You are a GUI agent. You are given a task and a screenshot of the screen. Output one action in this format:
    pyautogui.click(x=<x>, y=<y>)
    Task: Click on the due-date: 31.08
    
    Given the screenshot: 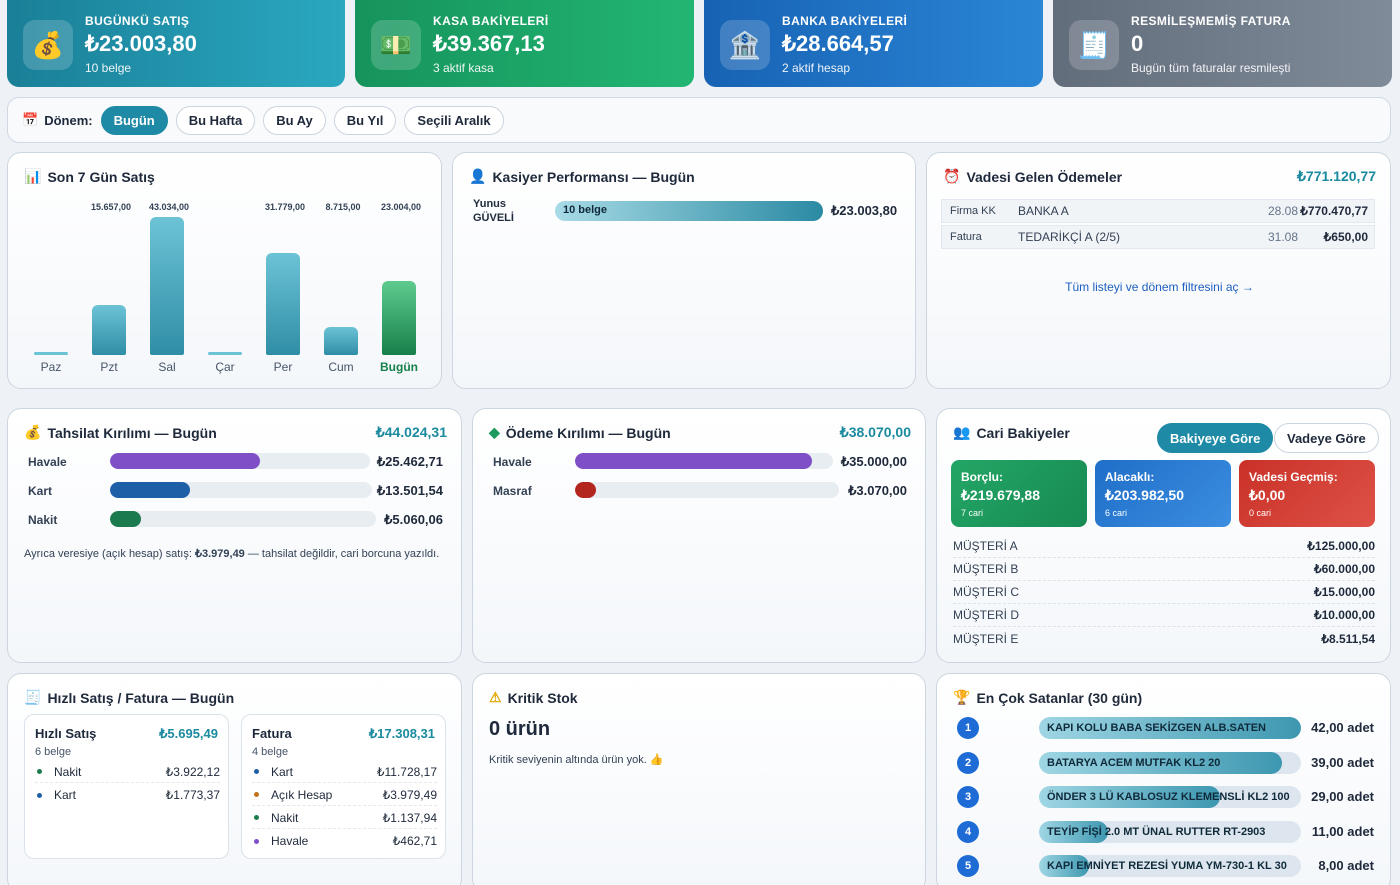 What is the action you would take?
    pyautogui.click(x=1282, y=237)
    